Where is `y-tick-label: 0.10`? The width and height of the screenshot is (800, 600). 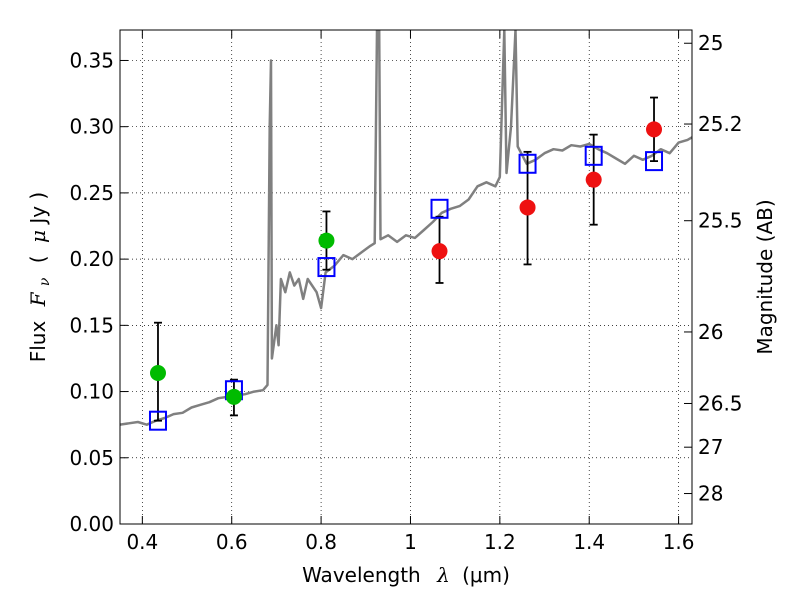 y-tick-label: 0.10 is located at coordinates (91, 392).